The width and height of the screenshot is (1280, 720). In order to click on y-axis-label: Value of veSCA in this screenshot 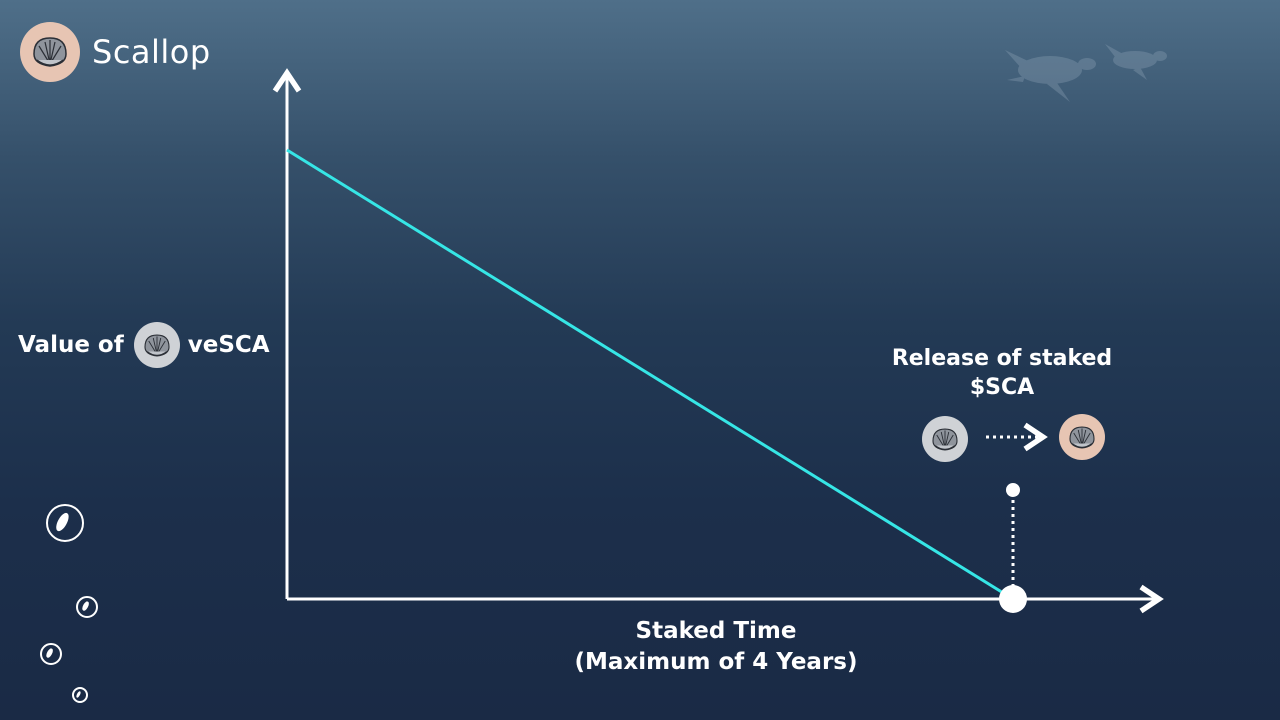, I will do `click(144, 345)`.